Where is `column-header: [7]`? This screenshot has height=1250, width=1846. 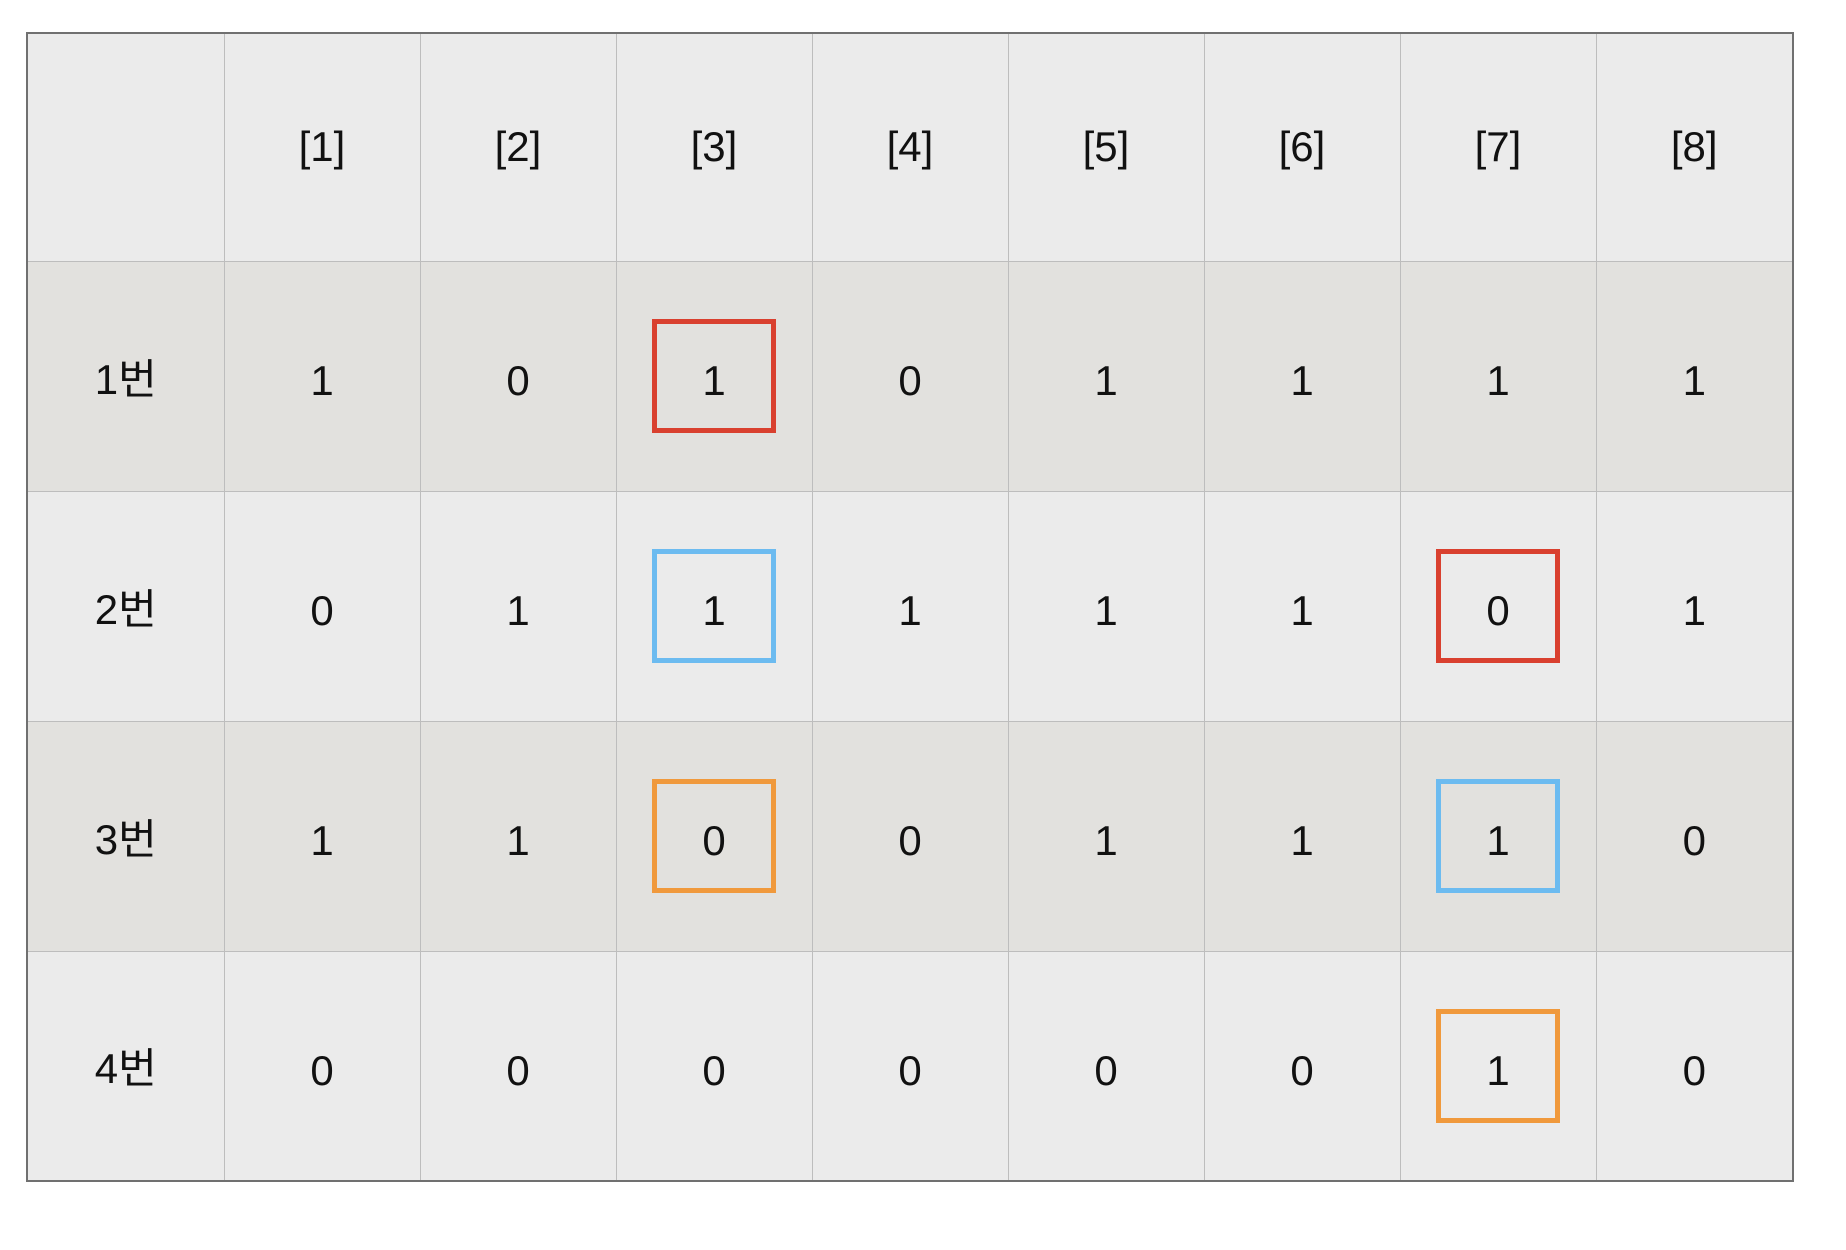 column-header: [7] is located at coordinates (1498, 147).